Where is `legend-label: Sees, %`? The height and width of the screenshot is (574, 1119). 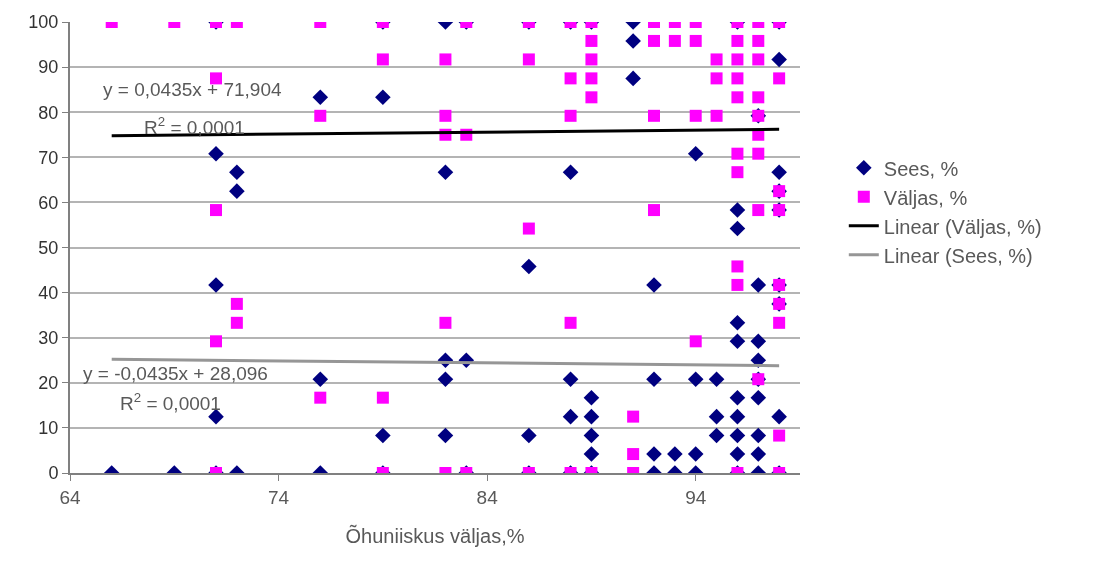
legend-label: Sees, % is located at coordinates (921, 168).